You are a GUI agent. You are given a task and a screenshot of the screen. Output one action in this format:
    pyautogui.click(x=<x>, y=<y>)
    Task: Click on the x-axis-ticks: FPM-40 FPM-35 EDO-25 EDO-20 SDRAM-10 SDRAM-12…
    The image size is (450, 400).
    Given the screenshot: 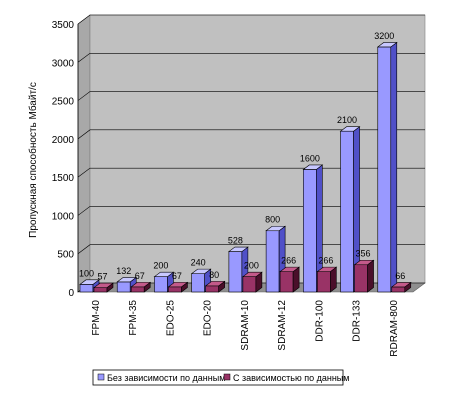 What is the action you would take?
    pyautogui.click(x=245, y=328)
    